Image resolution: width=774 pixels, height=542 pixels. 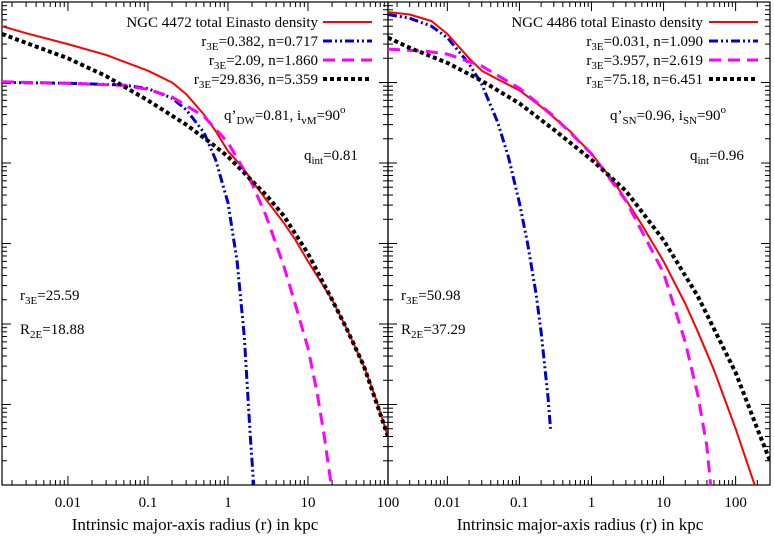 I want to click on legend-label-right-s1: r3E=0.031, n=1.090, so click(x=644, y=43).